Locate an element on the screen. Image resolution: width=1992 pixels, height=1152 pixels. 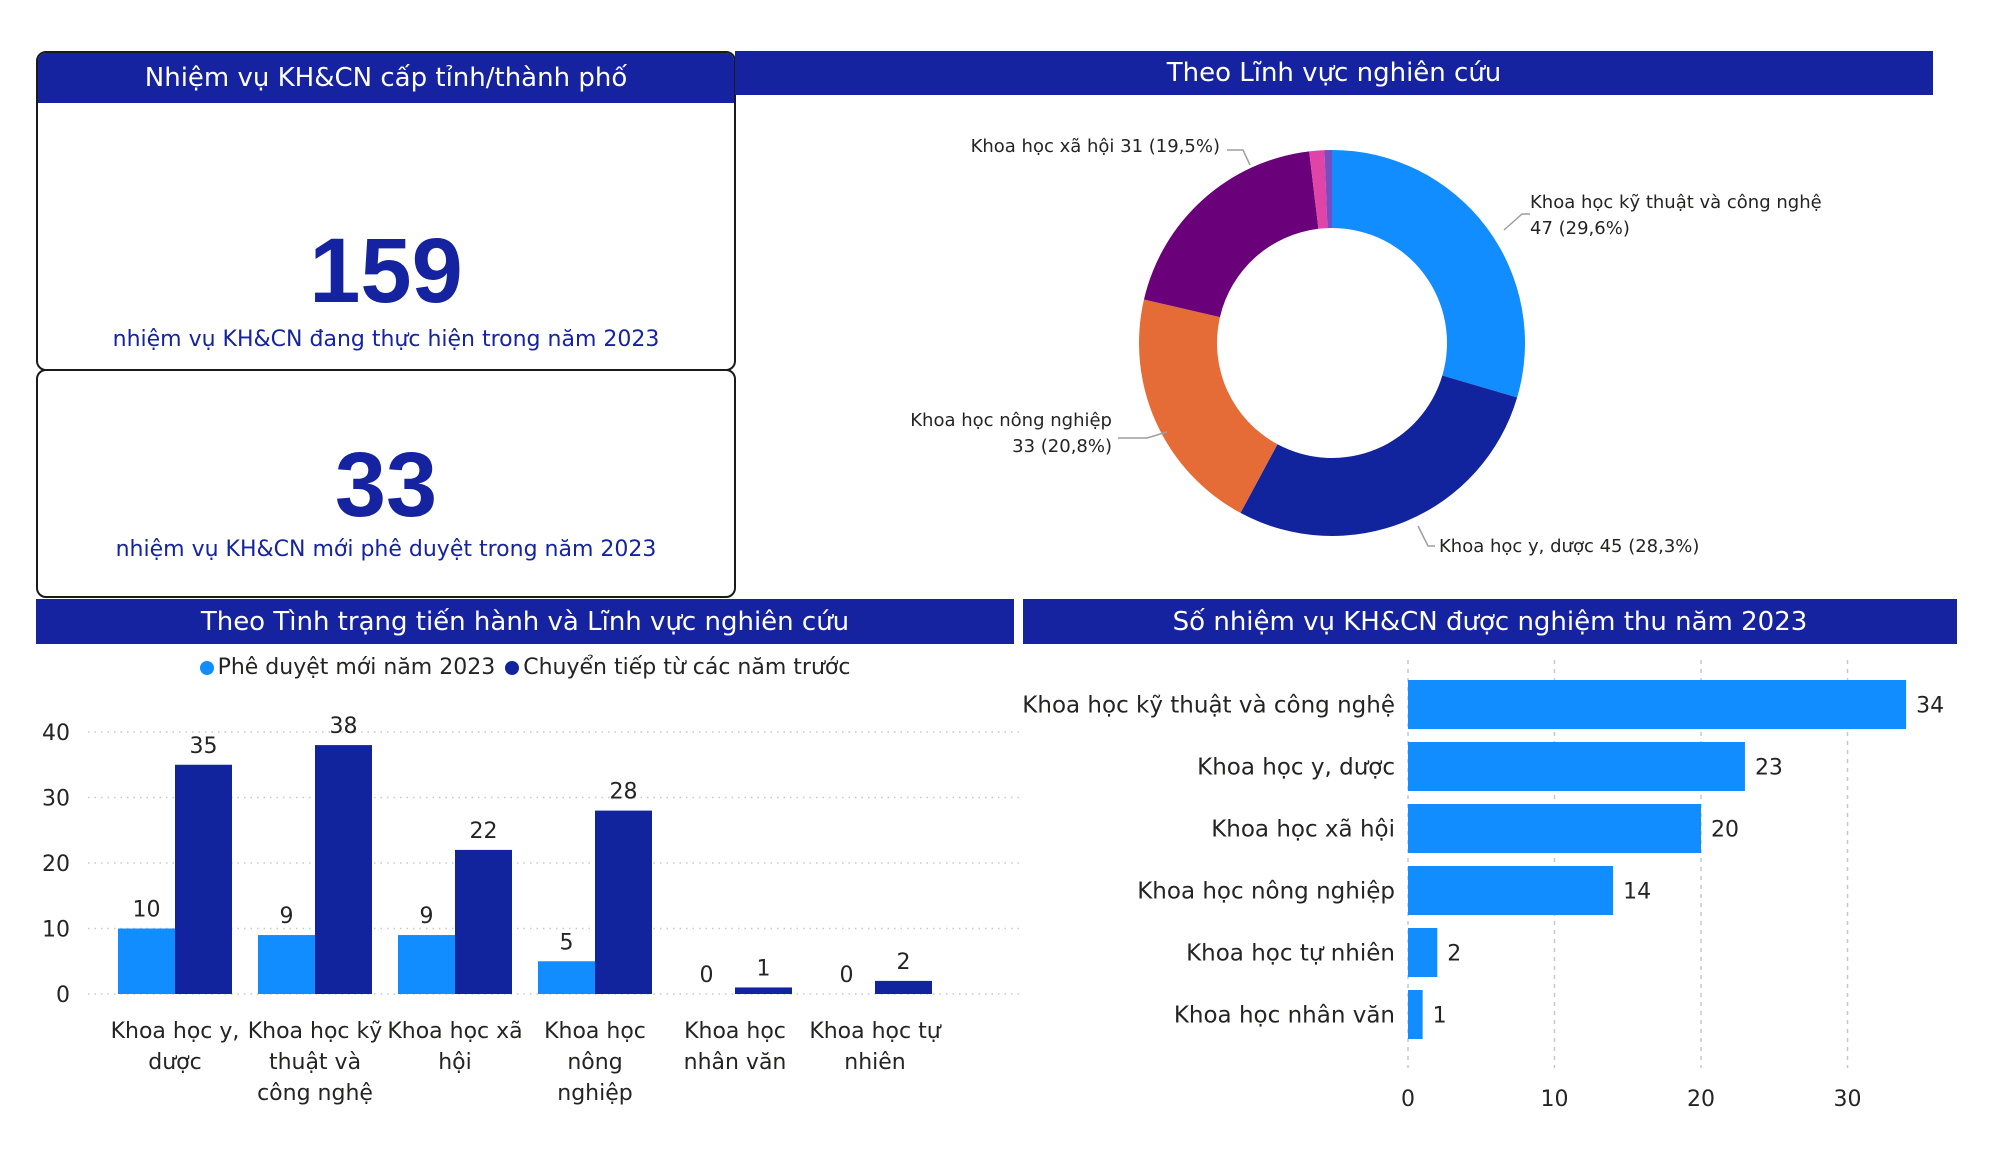
y-tick-label: 40 is located at coordinates (56, 733).